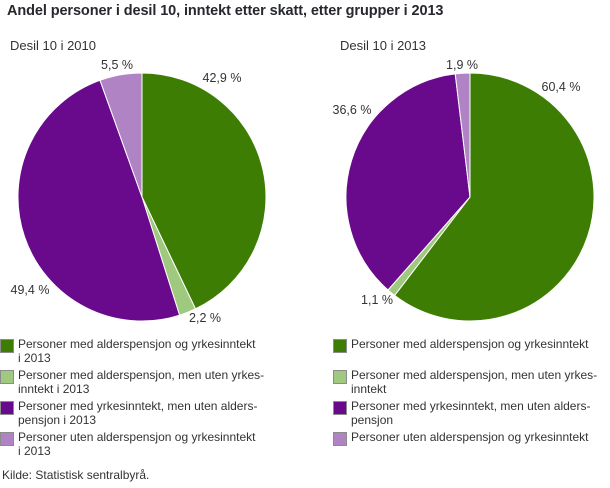  Describe the element at coordinates (561, 87) in the screenshot. I see `pie-slice-label: 60,4 %` at that location.